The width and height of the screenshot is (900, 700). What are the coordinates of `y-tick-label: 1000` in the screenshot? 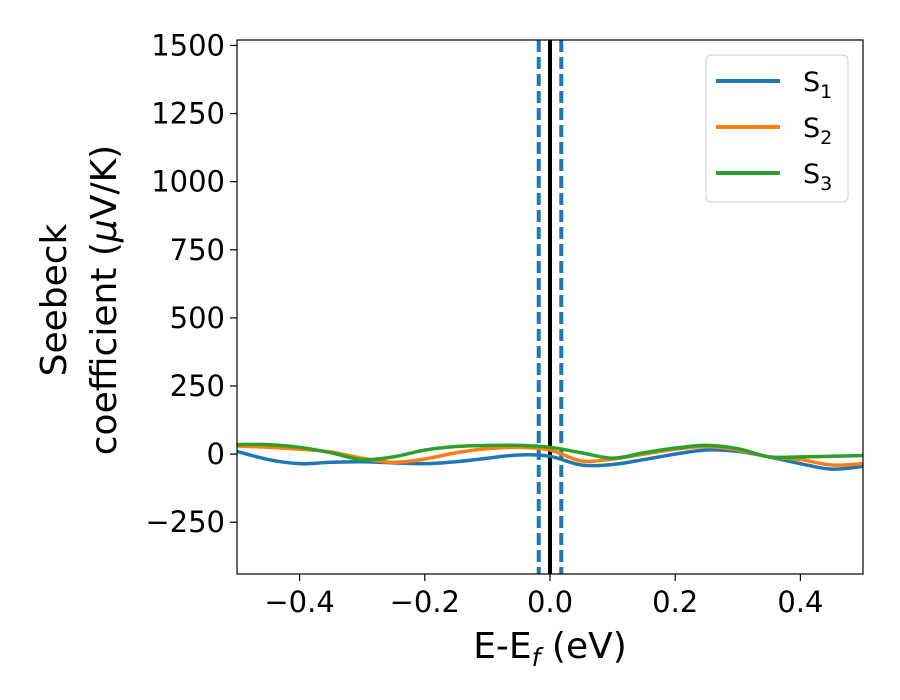 It's located at (188, 182).